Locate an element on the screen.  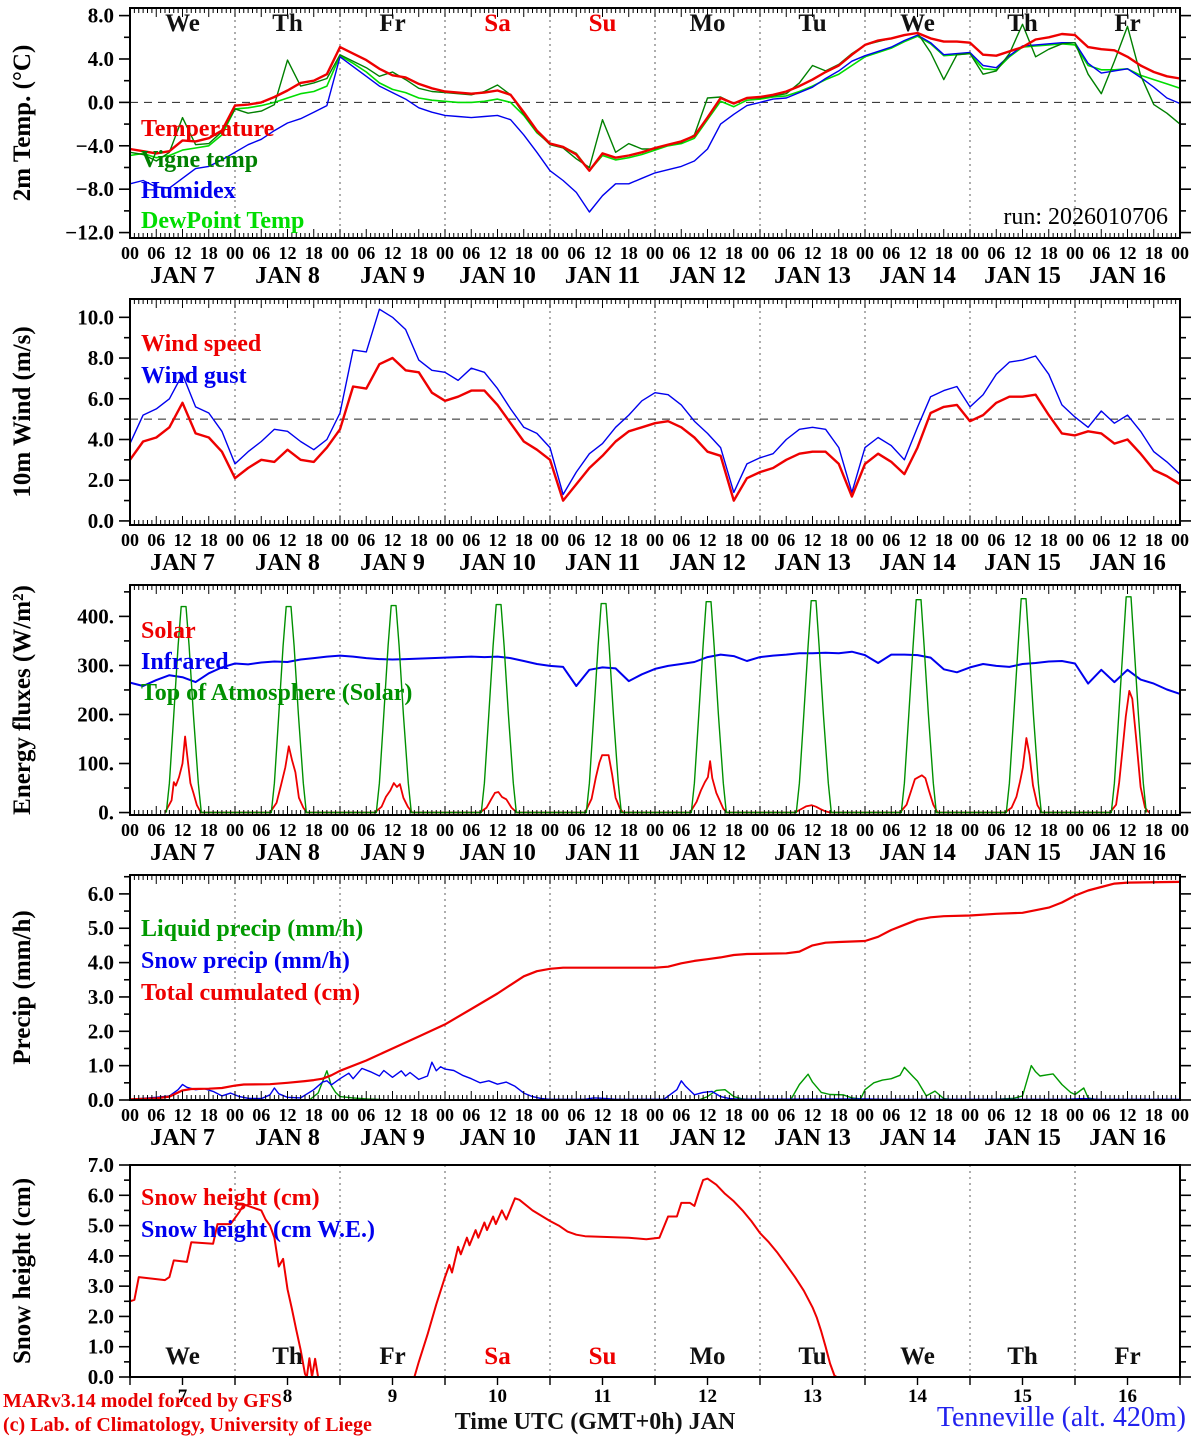
ytick-label: 5.0 is located at coordinates (101, 1226).